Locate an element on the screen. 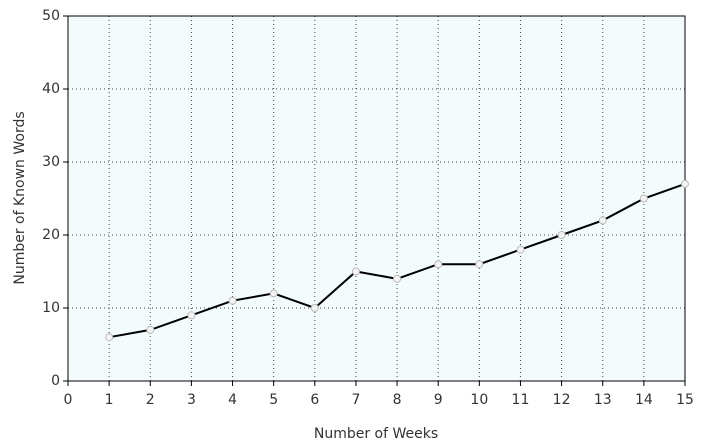 This screenshot has width=705, height=445. x-tick-label: 1 is located at coordinates (109, 400).